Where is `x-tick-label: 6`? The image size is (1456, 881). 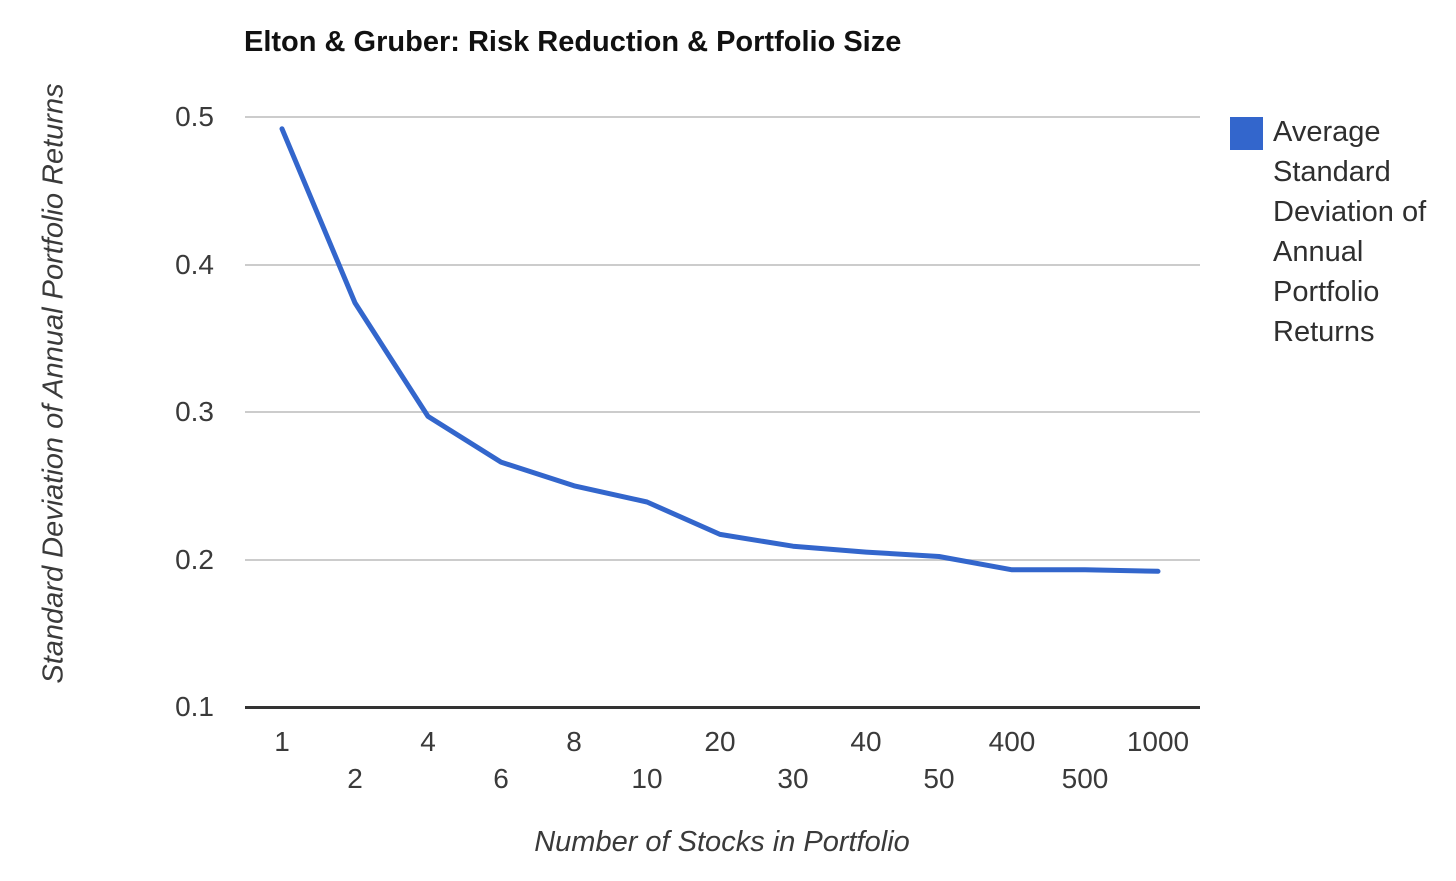 x-tick-label: 6 is located at coordinates (501, 778).